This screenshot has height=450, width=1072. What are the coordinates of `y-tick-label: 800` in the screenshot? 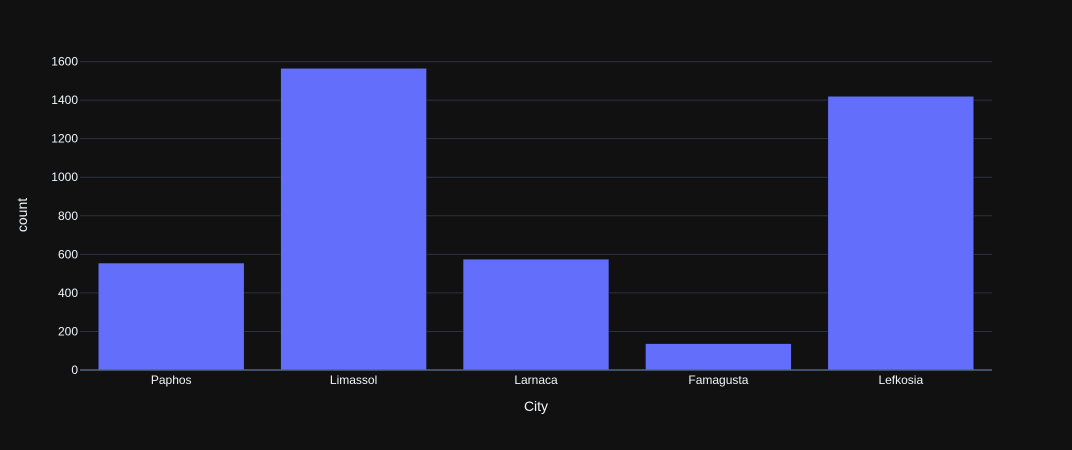 It's located at (68, 216).